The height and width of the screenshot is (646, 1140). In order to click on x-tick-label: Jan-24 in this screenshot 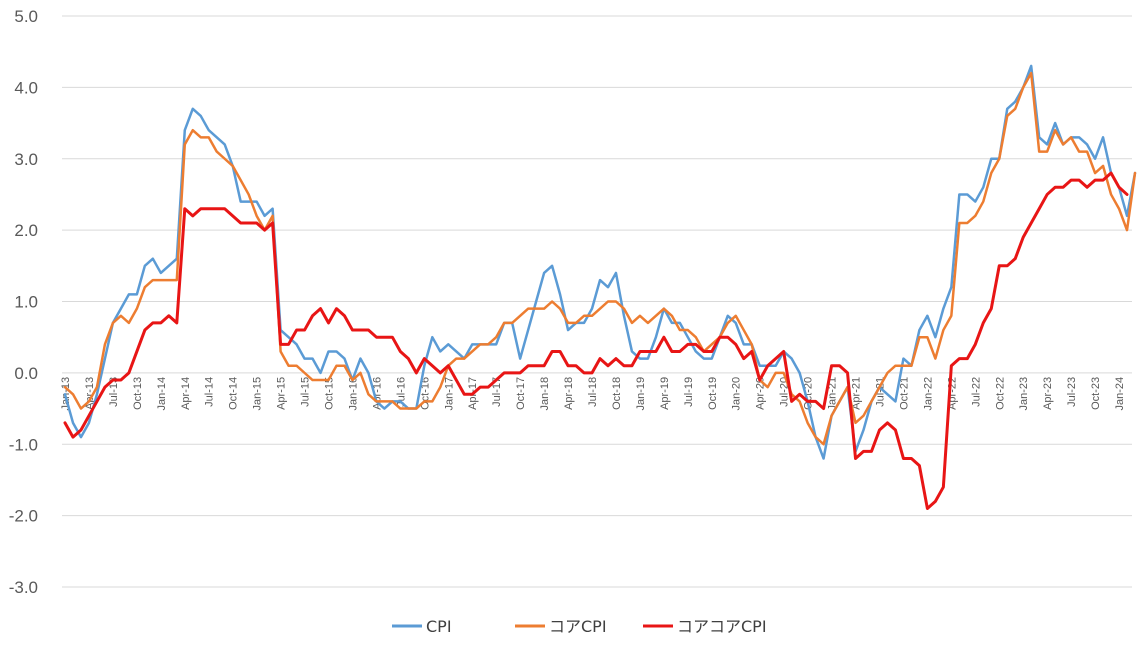, I will do `click(1120, 394)`.